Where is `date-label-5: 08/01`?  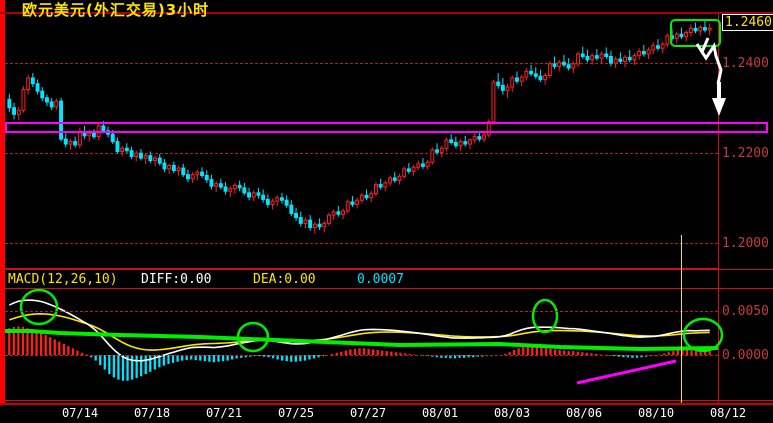
date-label-5: 08/01 is located at coordinates (440, 413).